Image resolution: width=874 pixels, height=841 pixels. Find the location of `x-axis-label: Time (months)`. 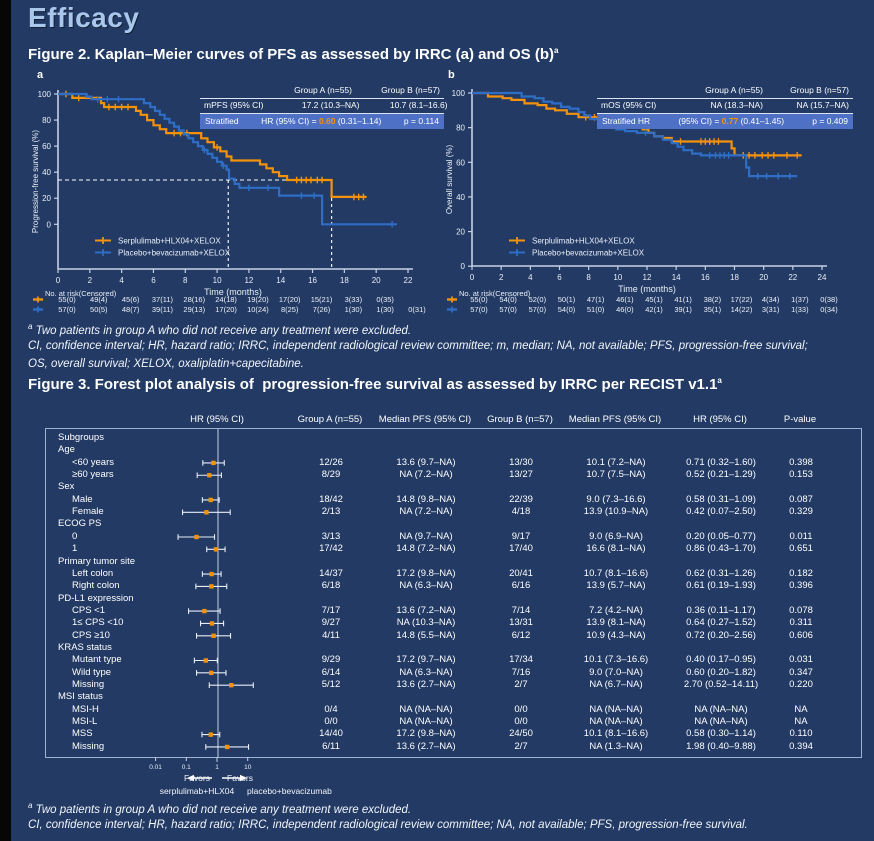

x-axis-label: Time (months) is located at coordinates (647, 289).